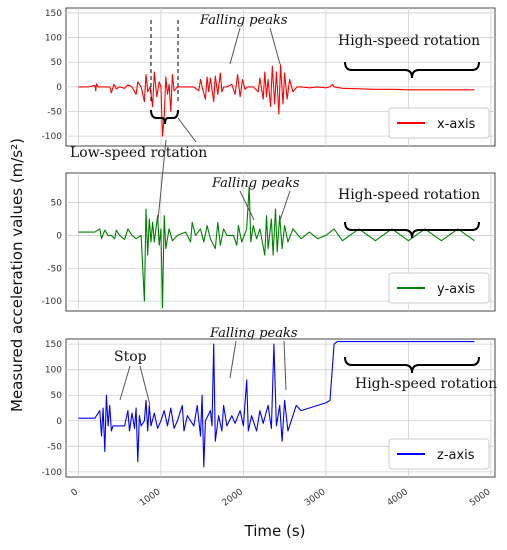 Image resolution: width=507 pixels, height=550 pixels. What do you see at coordinates (281, 497) in the screenshot?
I see `x-tick-labels: 0 1000 2000 3000 4000 5000` at bounding box center [281, 497].